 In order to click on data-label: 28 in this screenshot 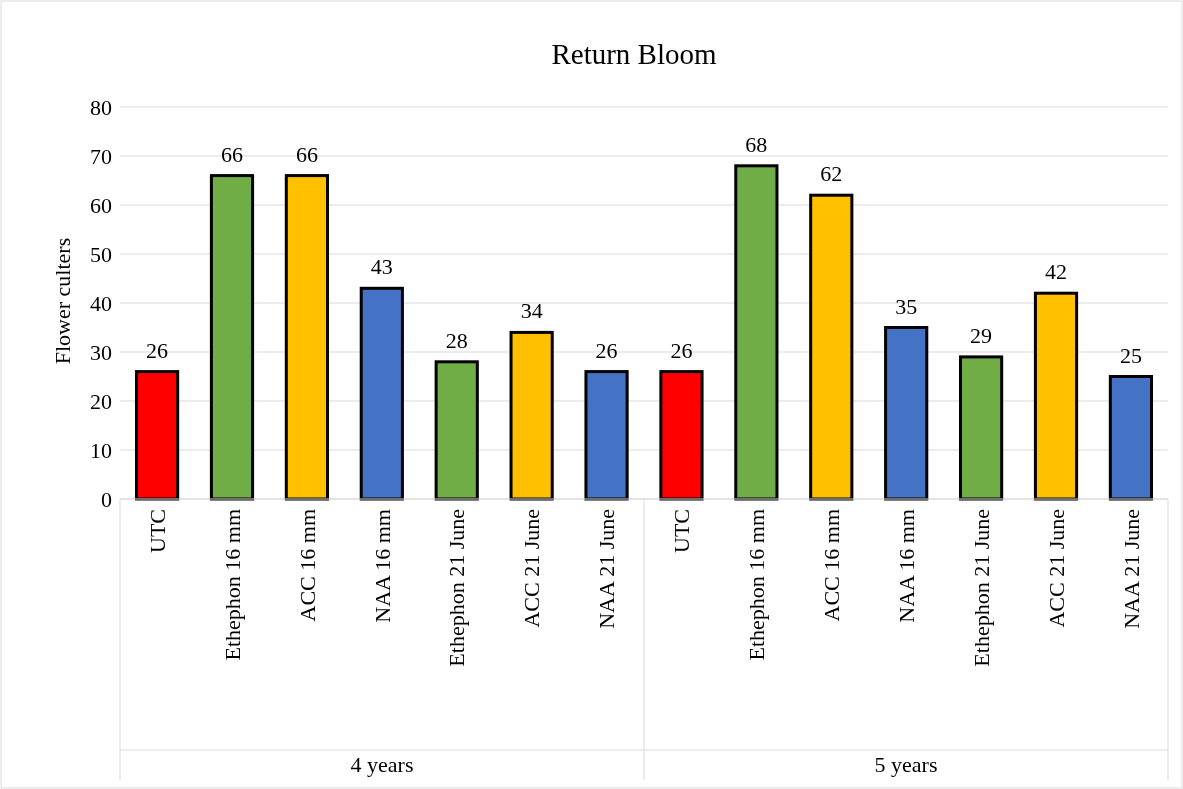, I will do `click(456, 340)`.